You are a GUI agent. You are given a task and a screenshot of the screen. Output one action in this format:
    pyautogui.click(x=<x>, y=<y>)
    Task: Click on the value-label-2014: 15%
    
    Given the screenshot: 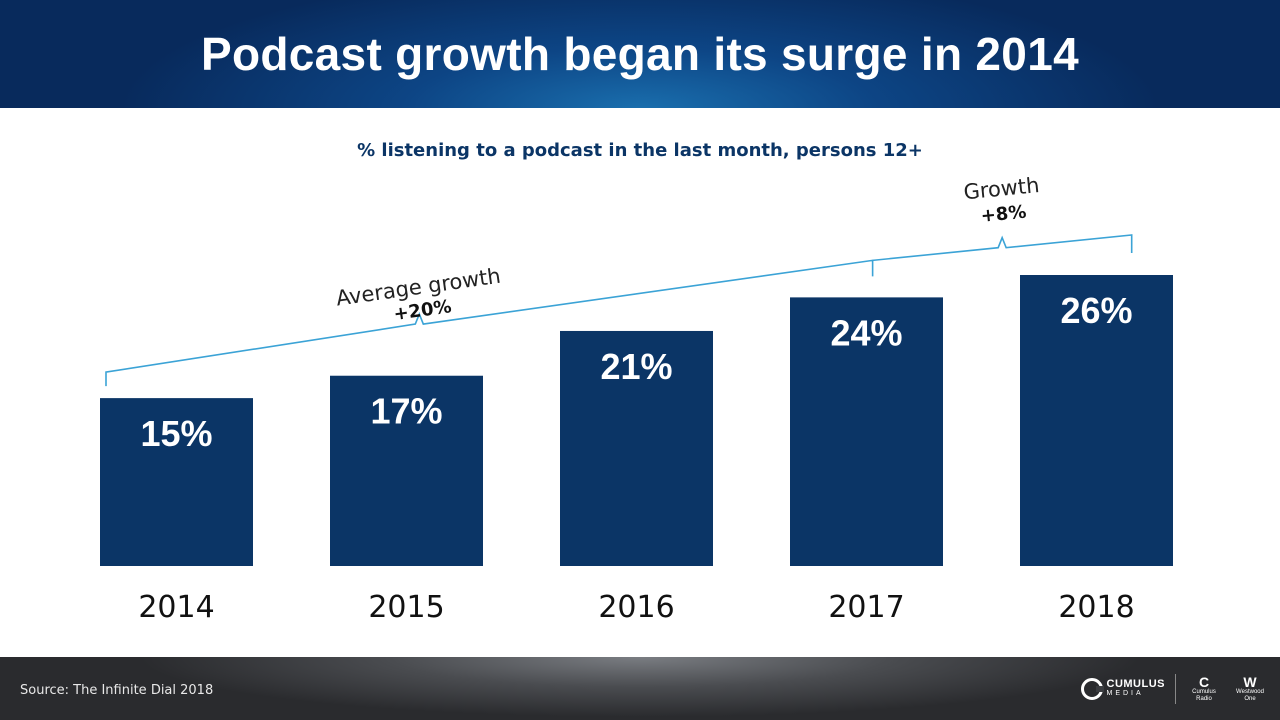 What is the action you would take?
    pyautogui.click(x=176, y=433)
    